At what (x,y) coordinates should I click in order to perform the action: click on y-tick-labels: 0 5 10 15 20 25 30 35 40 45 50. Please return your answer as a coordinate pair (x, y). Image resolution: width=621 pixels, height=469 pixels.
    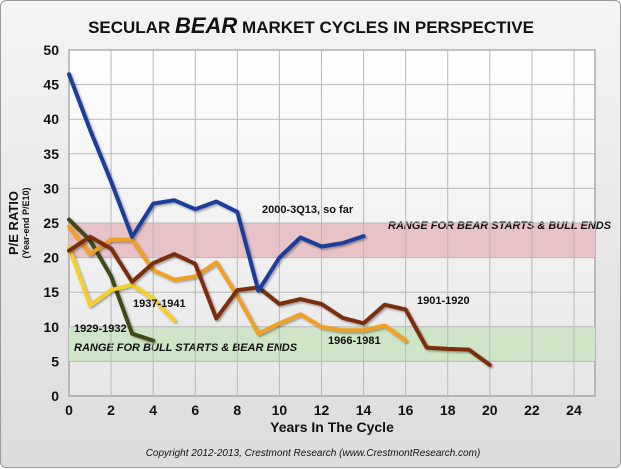
    Looking at the image, I should click on (51, 223).